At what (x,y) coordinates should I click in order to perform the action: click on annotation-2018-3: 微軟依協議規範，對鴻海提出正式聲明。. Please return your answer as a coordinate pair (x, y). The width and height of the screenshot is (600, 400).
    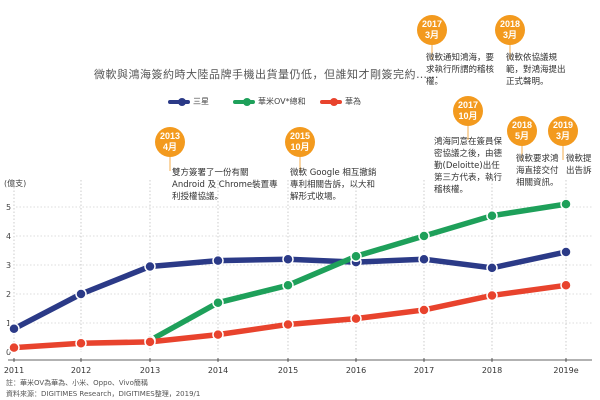
    Looking at the image, I should click on (536, 70).